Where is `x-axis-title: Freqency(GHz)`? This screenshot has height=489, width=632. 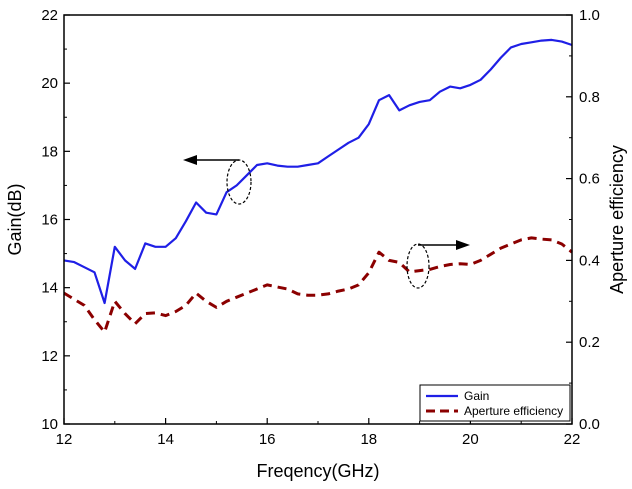
x-axis-title: Freqency(GHz) is located at coordinates (317, 471).